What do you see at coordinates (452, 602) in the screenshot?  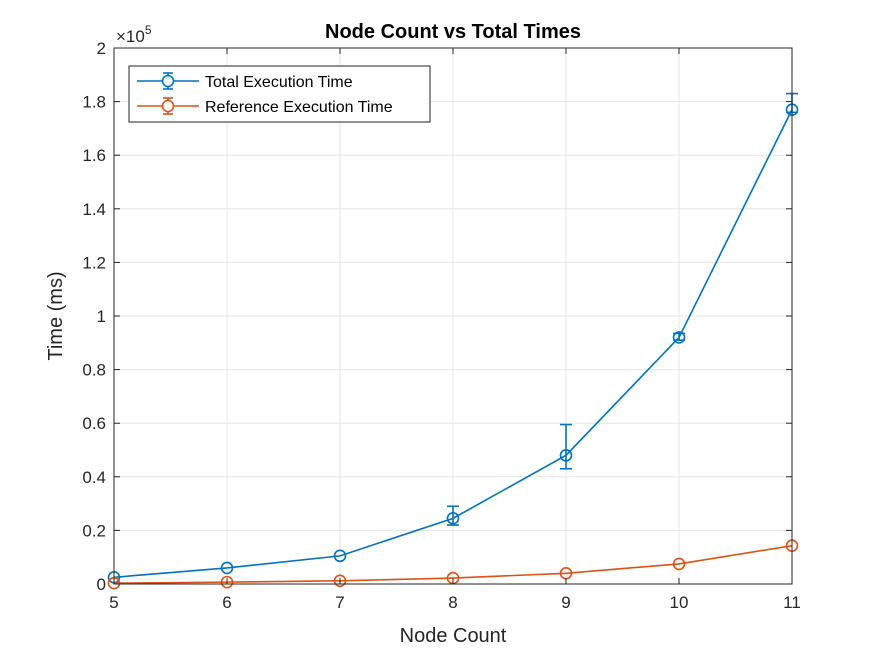 I see `x-tick-label: 8` at bounding box center [452, 602].